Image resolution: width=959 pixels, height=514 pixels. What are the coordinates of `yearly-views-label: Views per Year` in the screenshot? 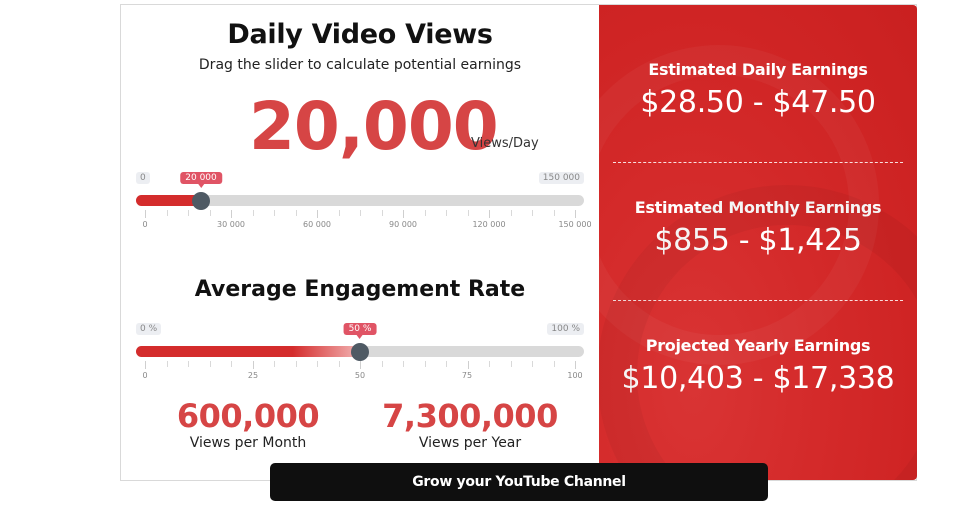 It's located at (470, 443).